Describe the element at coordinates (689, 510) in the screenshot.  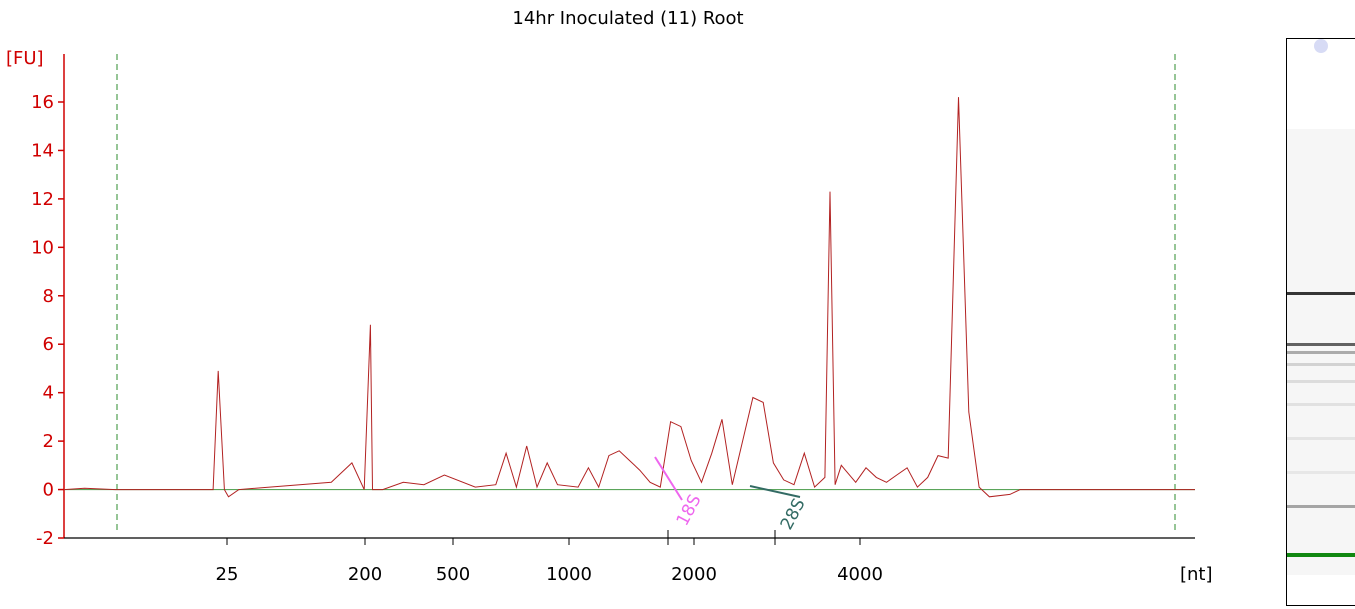
I see `marker-18s-label: 18S` at that location.